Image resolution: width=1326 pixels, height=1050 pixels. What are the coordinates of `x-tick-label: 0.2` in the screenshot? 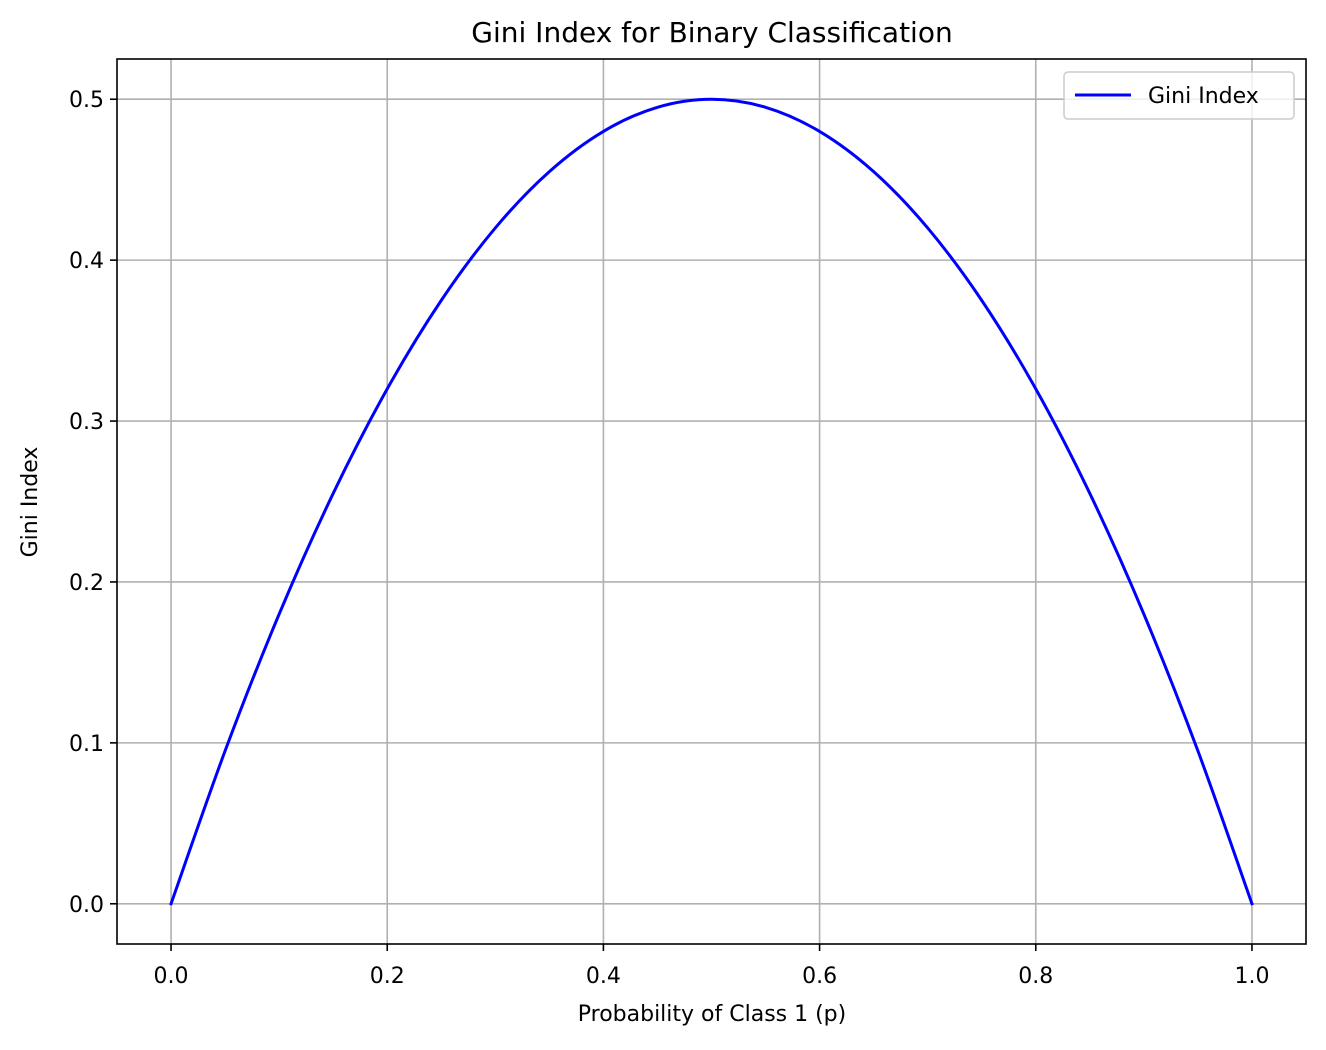 It's located at (387, 976).